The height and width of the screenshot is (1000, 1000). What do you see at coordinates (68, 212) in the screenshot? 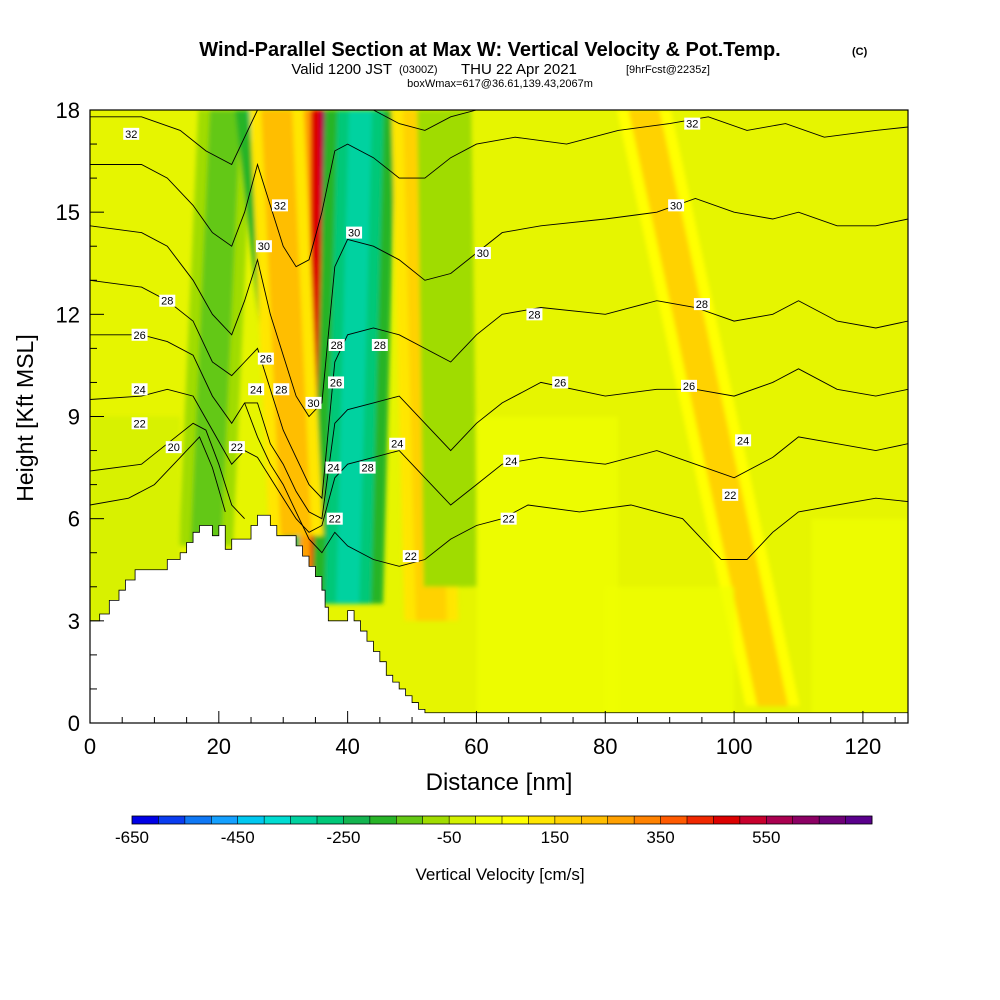
I see `y-tick-label: 15` at bounding box center [68, 212].